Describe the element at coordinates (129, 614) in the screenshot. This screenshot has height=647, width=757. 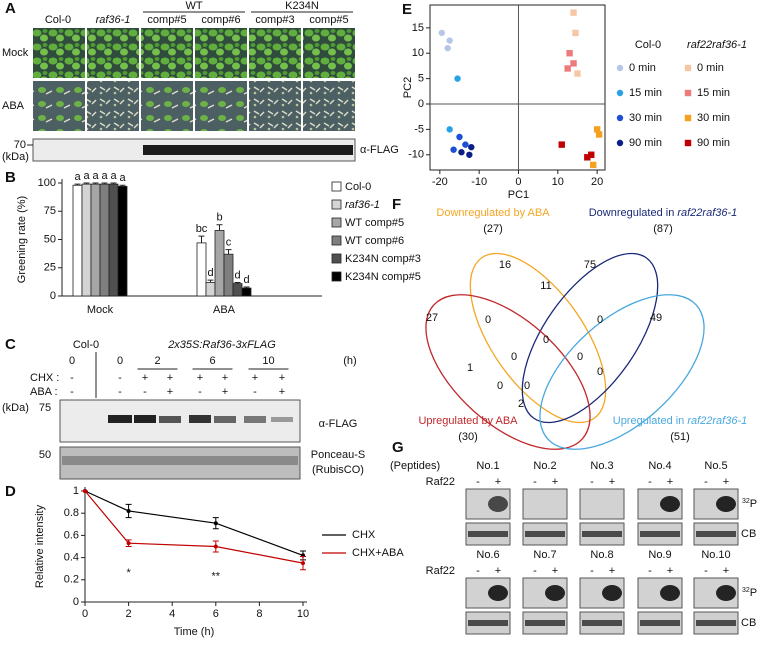
I see `x-tick-label: 2` at that location.